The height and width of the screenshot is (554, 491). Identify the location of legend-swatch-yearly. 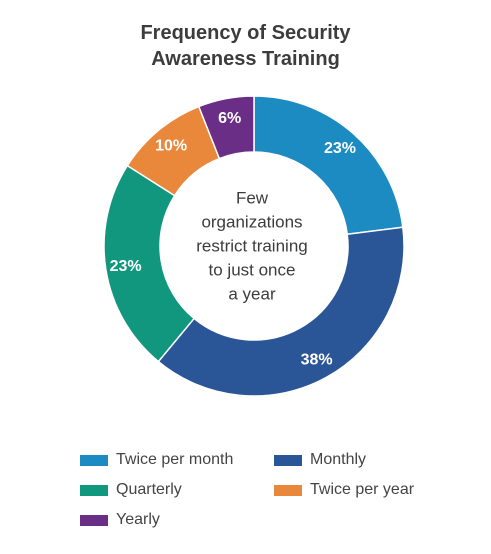
(94, 520).